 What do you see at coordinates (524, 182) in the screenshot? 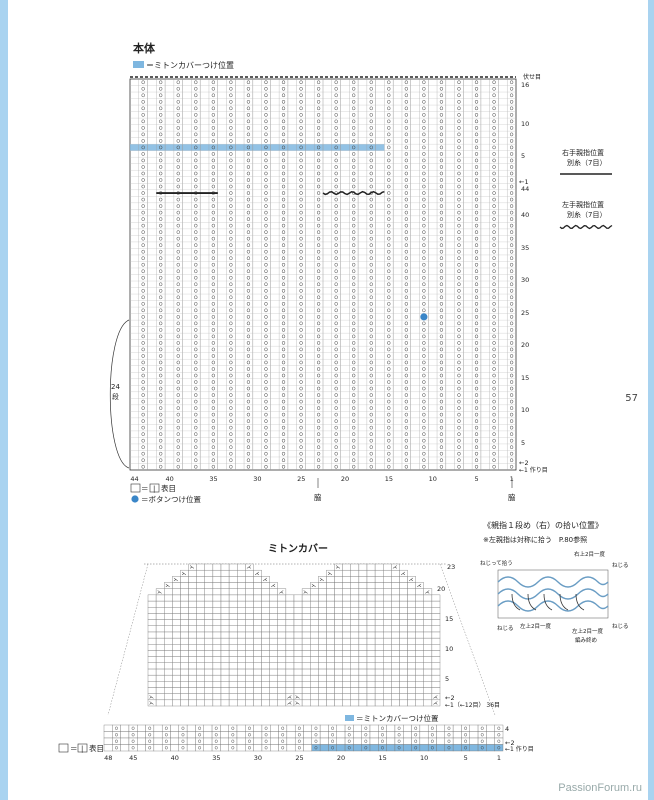
I see `row-label-m1: ←1` at bounding box center [524, 182].